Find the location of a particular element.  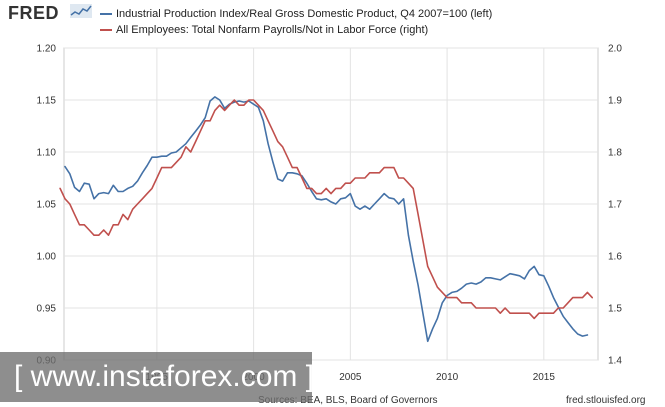

source-url-link: fred.stlouisfed.org is located at coordinates (606, 400).